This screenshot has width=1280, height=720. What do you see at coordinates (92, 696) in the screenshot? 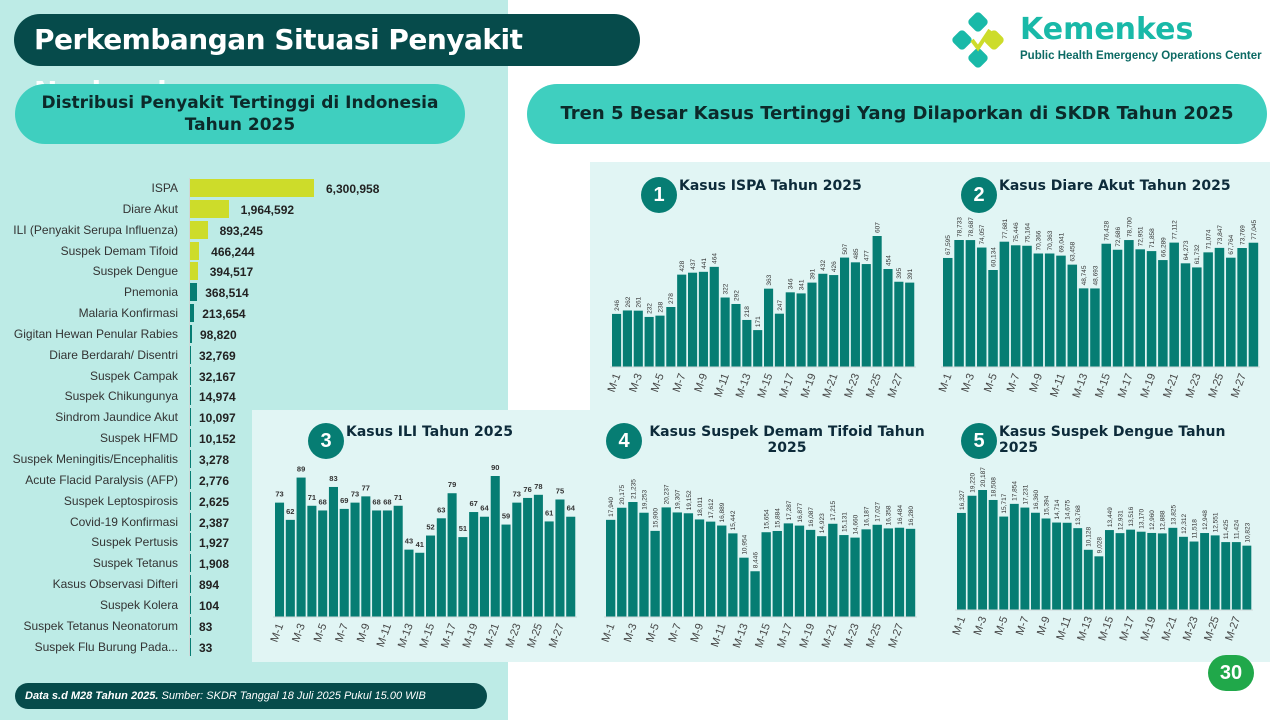
I see `footer-bold: Data s.d M28 Tahun 2025.` at bounding box center [92, 696].